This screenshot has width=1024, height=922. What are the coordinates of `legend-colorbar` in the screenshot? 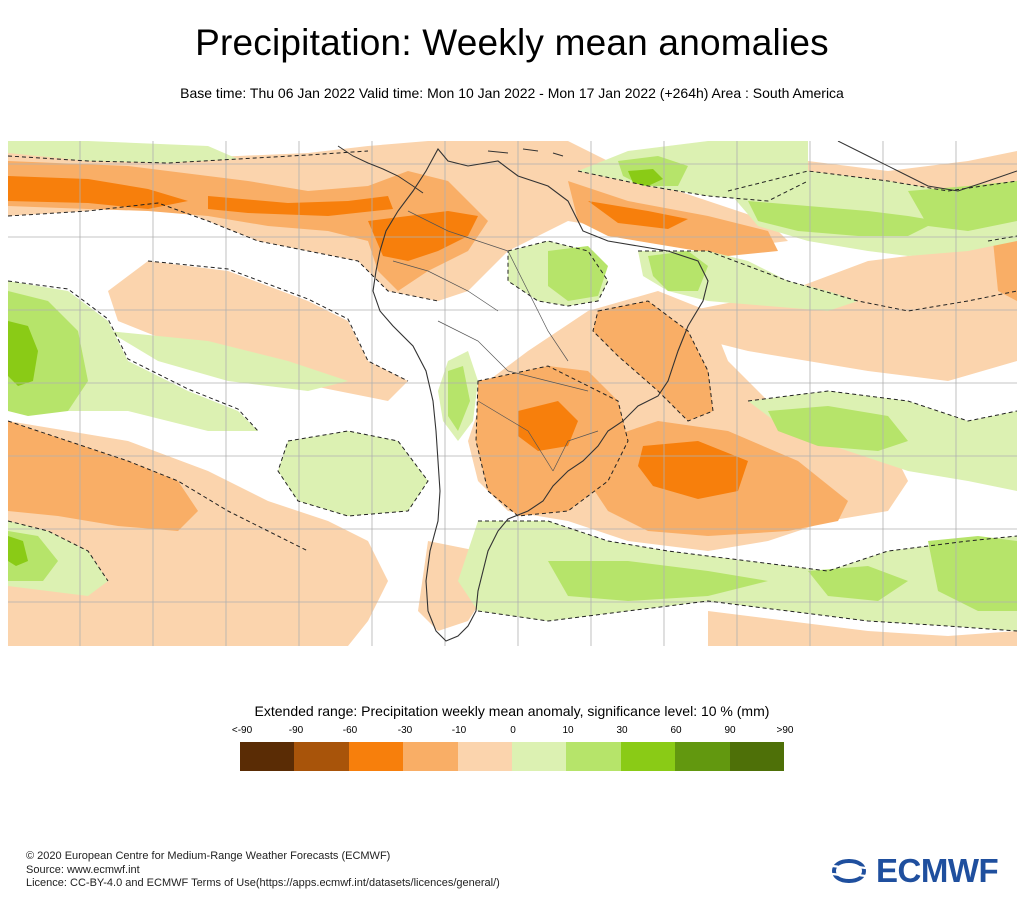 It's located at (512, 756).